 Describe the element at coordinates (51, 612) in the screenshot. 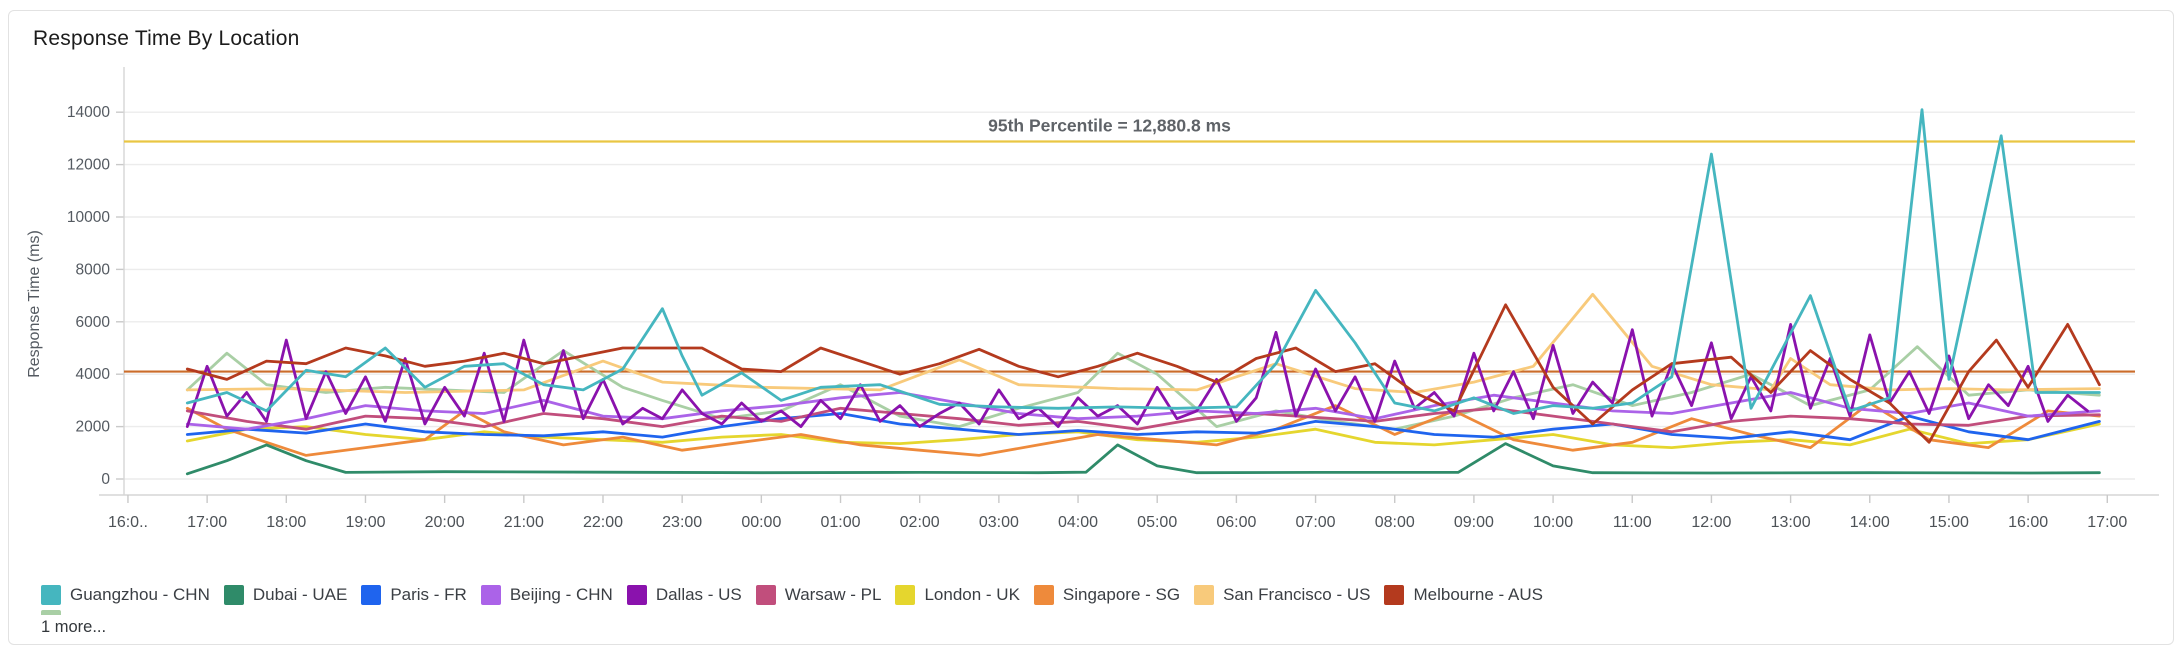

I see `legend-hidden-item-swatch` at that location.